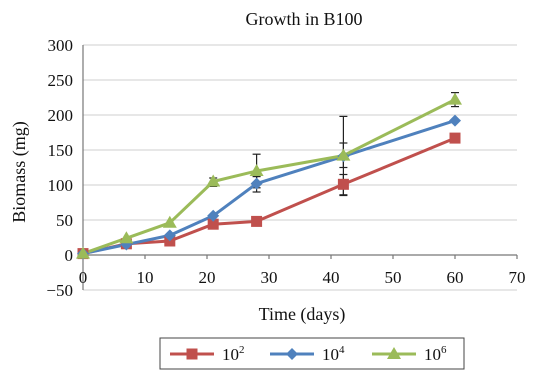  Describe the element at coordinates (61, 185) in the screenshot. I see `y-tick-label: 100` at that location.